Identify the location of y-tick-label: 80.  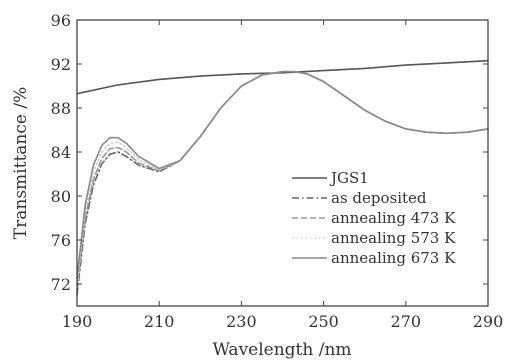
(61, 196).